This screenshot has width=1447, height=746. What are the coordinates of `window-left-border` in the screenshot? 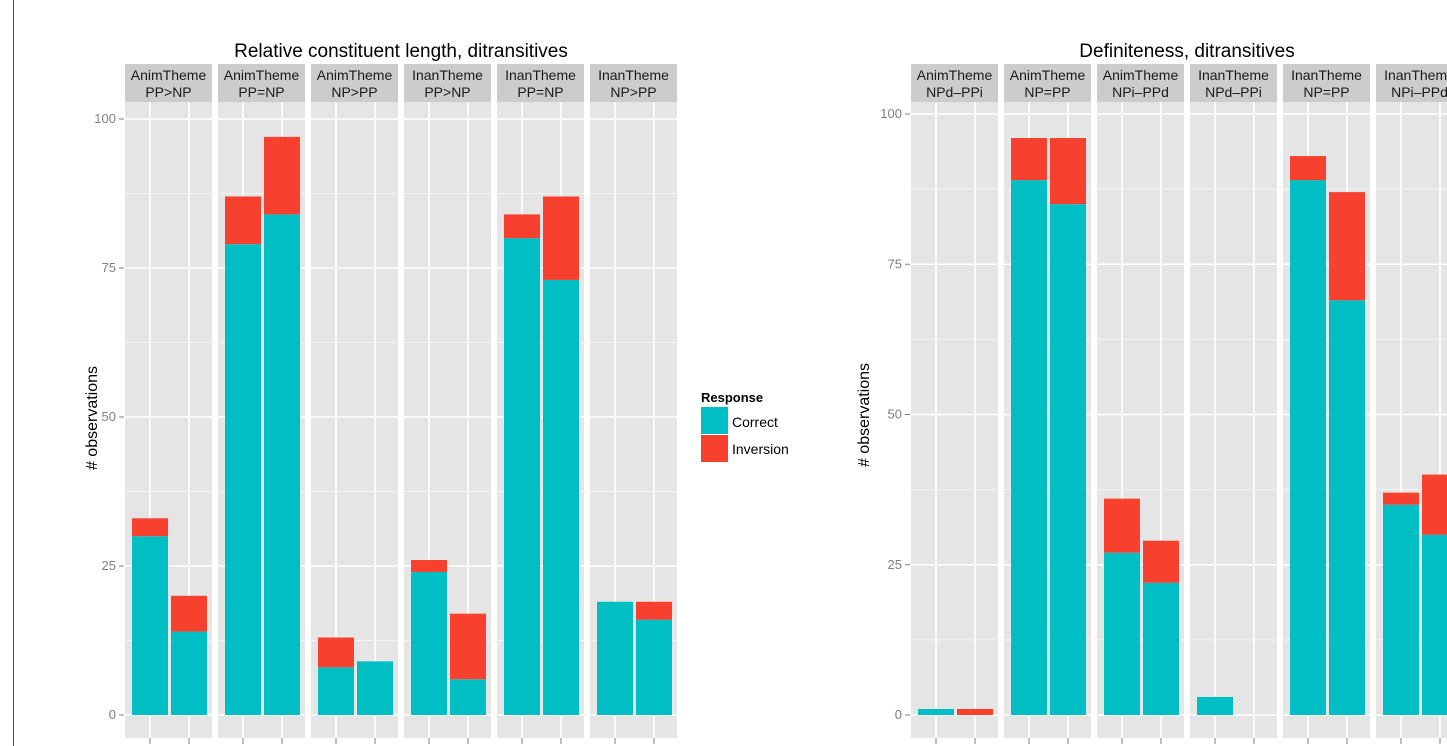 It's located at (7, 373).